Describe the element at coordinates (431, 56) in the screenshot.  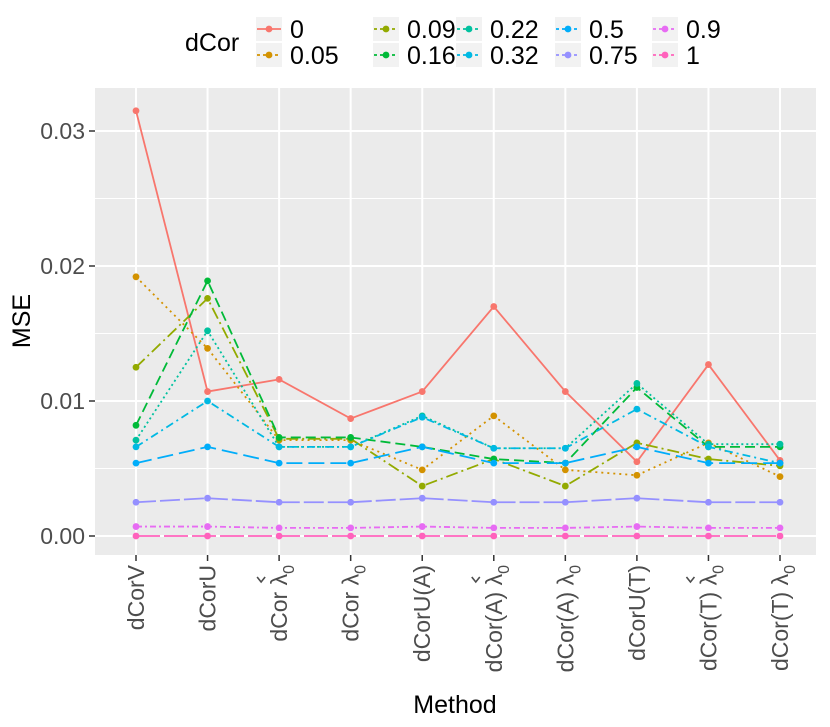
I see `legend-label: 0.16` at that location.